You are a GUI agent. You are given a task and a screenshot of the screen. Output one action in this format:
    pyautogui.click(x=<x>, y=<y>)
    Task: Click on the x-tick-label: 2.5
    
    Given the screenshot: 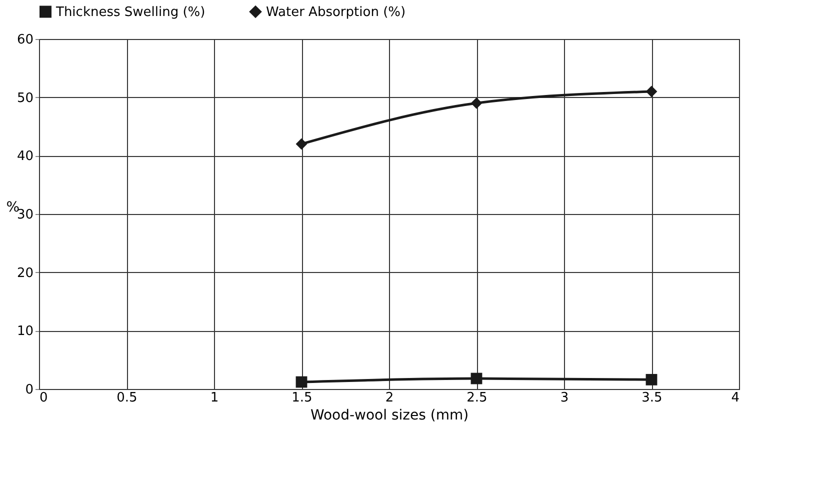 What is the action you would take?
    pyautogui.click(x=477, y=398)
    